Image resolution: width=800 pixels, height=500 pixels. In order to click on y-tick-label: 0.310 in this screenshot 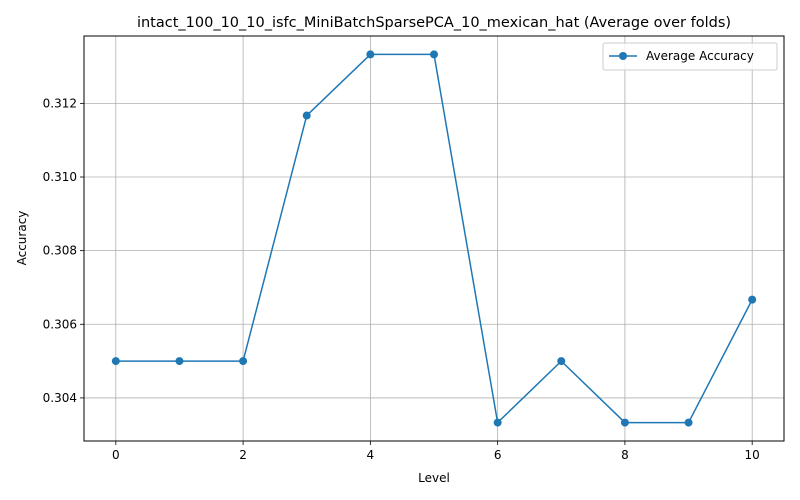, I will do `click(60, 177)`.